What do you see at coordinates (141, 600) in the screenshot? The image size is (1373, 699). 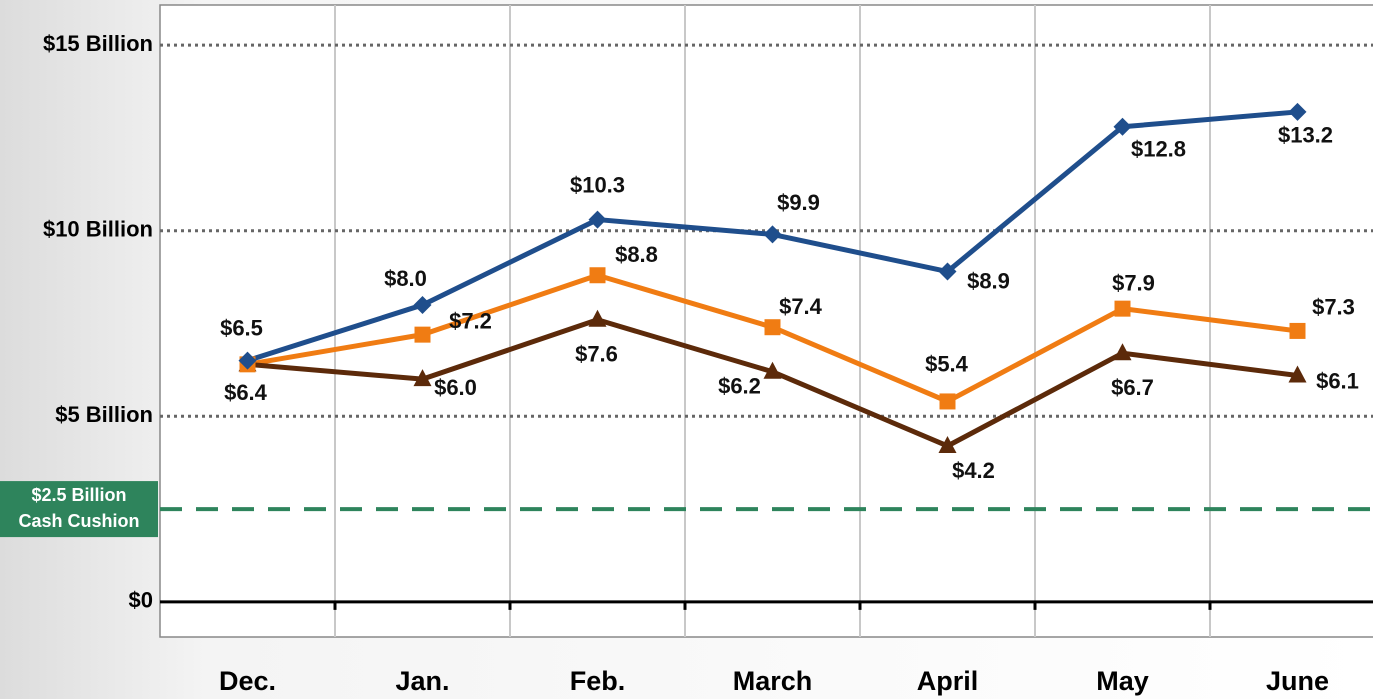 I see `y-tick-label: $0` at bounding box center [141, 600].